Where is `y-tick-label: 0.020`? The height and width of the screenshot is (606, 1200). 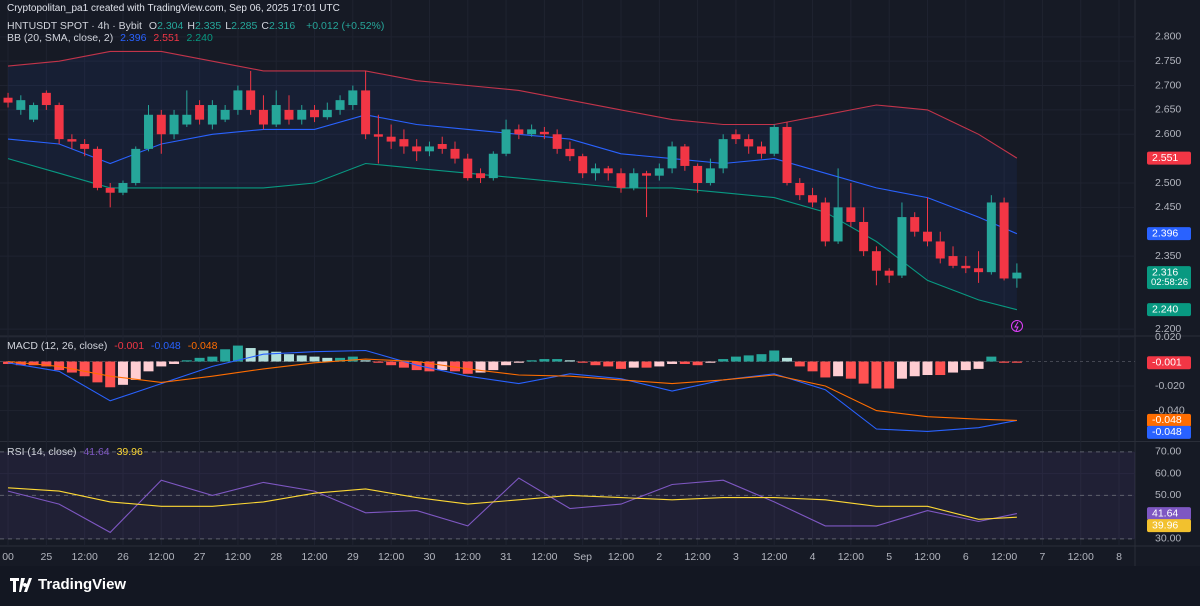
y-tick-label: 0.020 is located at coordinates (1168, 337).